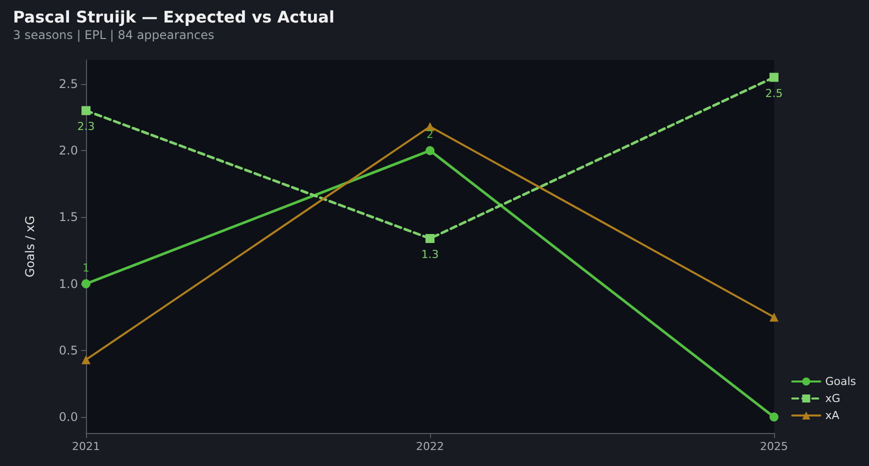 This screenshot has height=466, width=869. I want to click on y-tick-label: 2.5, so click(68, 83).